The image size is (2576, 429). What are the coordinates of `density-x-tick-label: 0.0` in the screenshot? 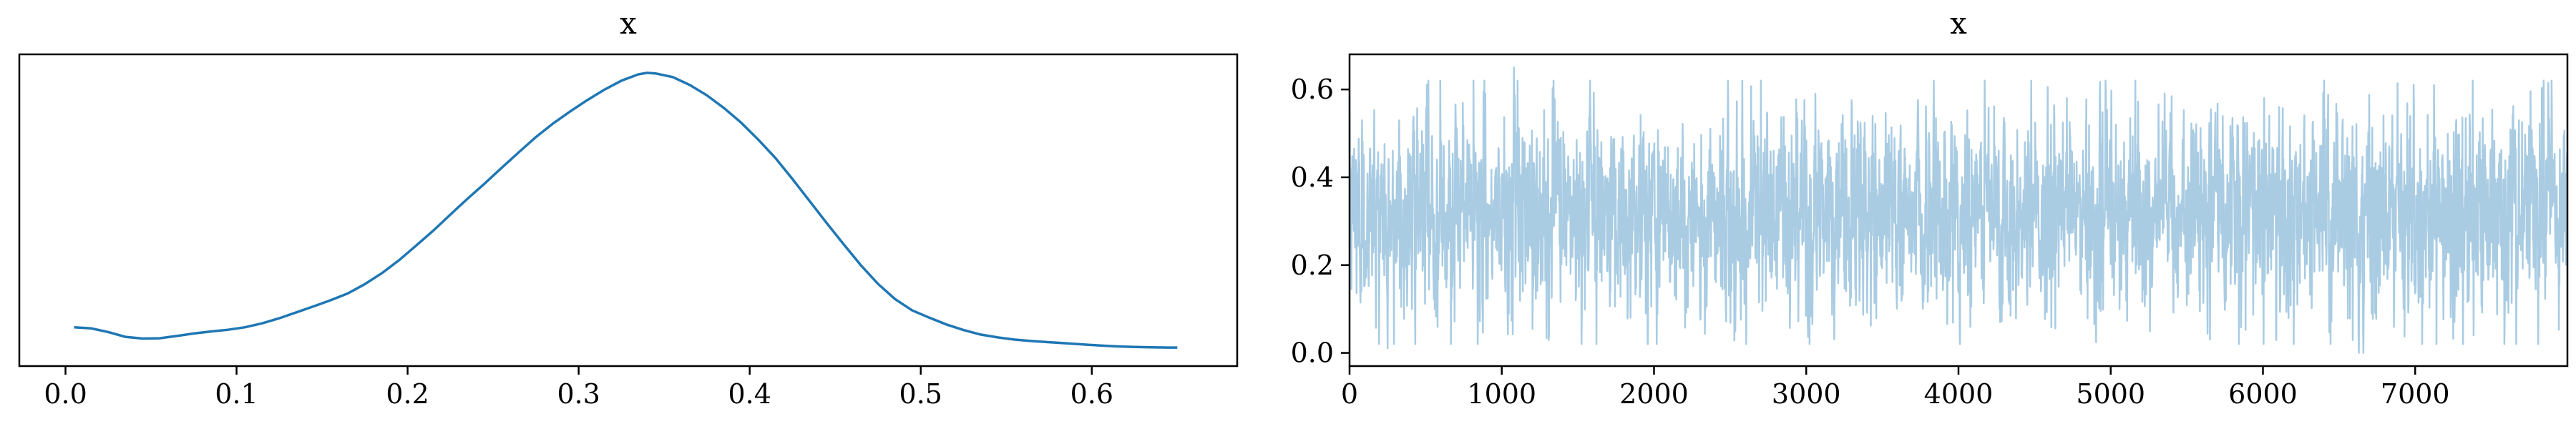 It's located at (65, 394).